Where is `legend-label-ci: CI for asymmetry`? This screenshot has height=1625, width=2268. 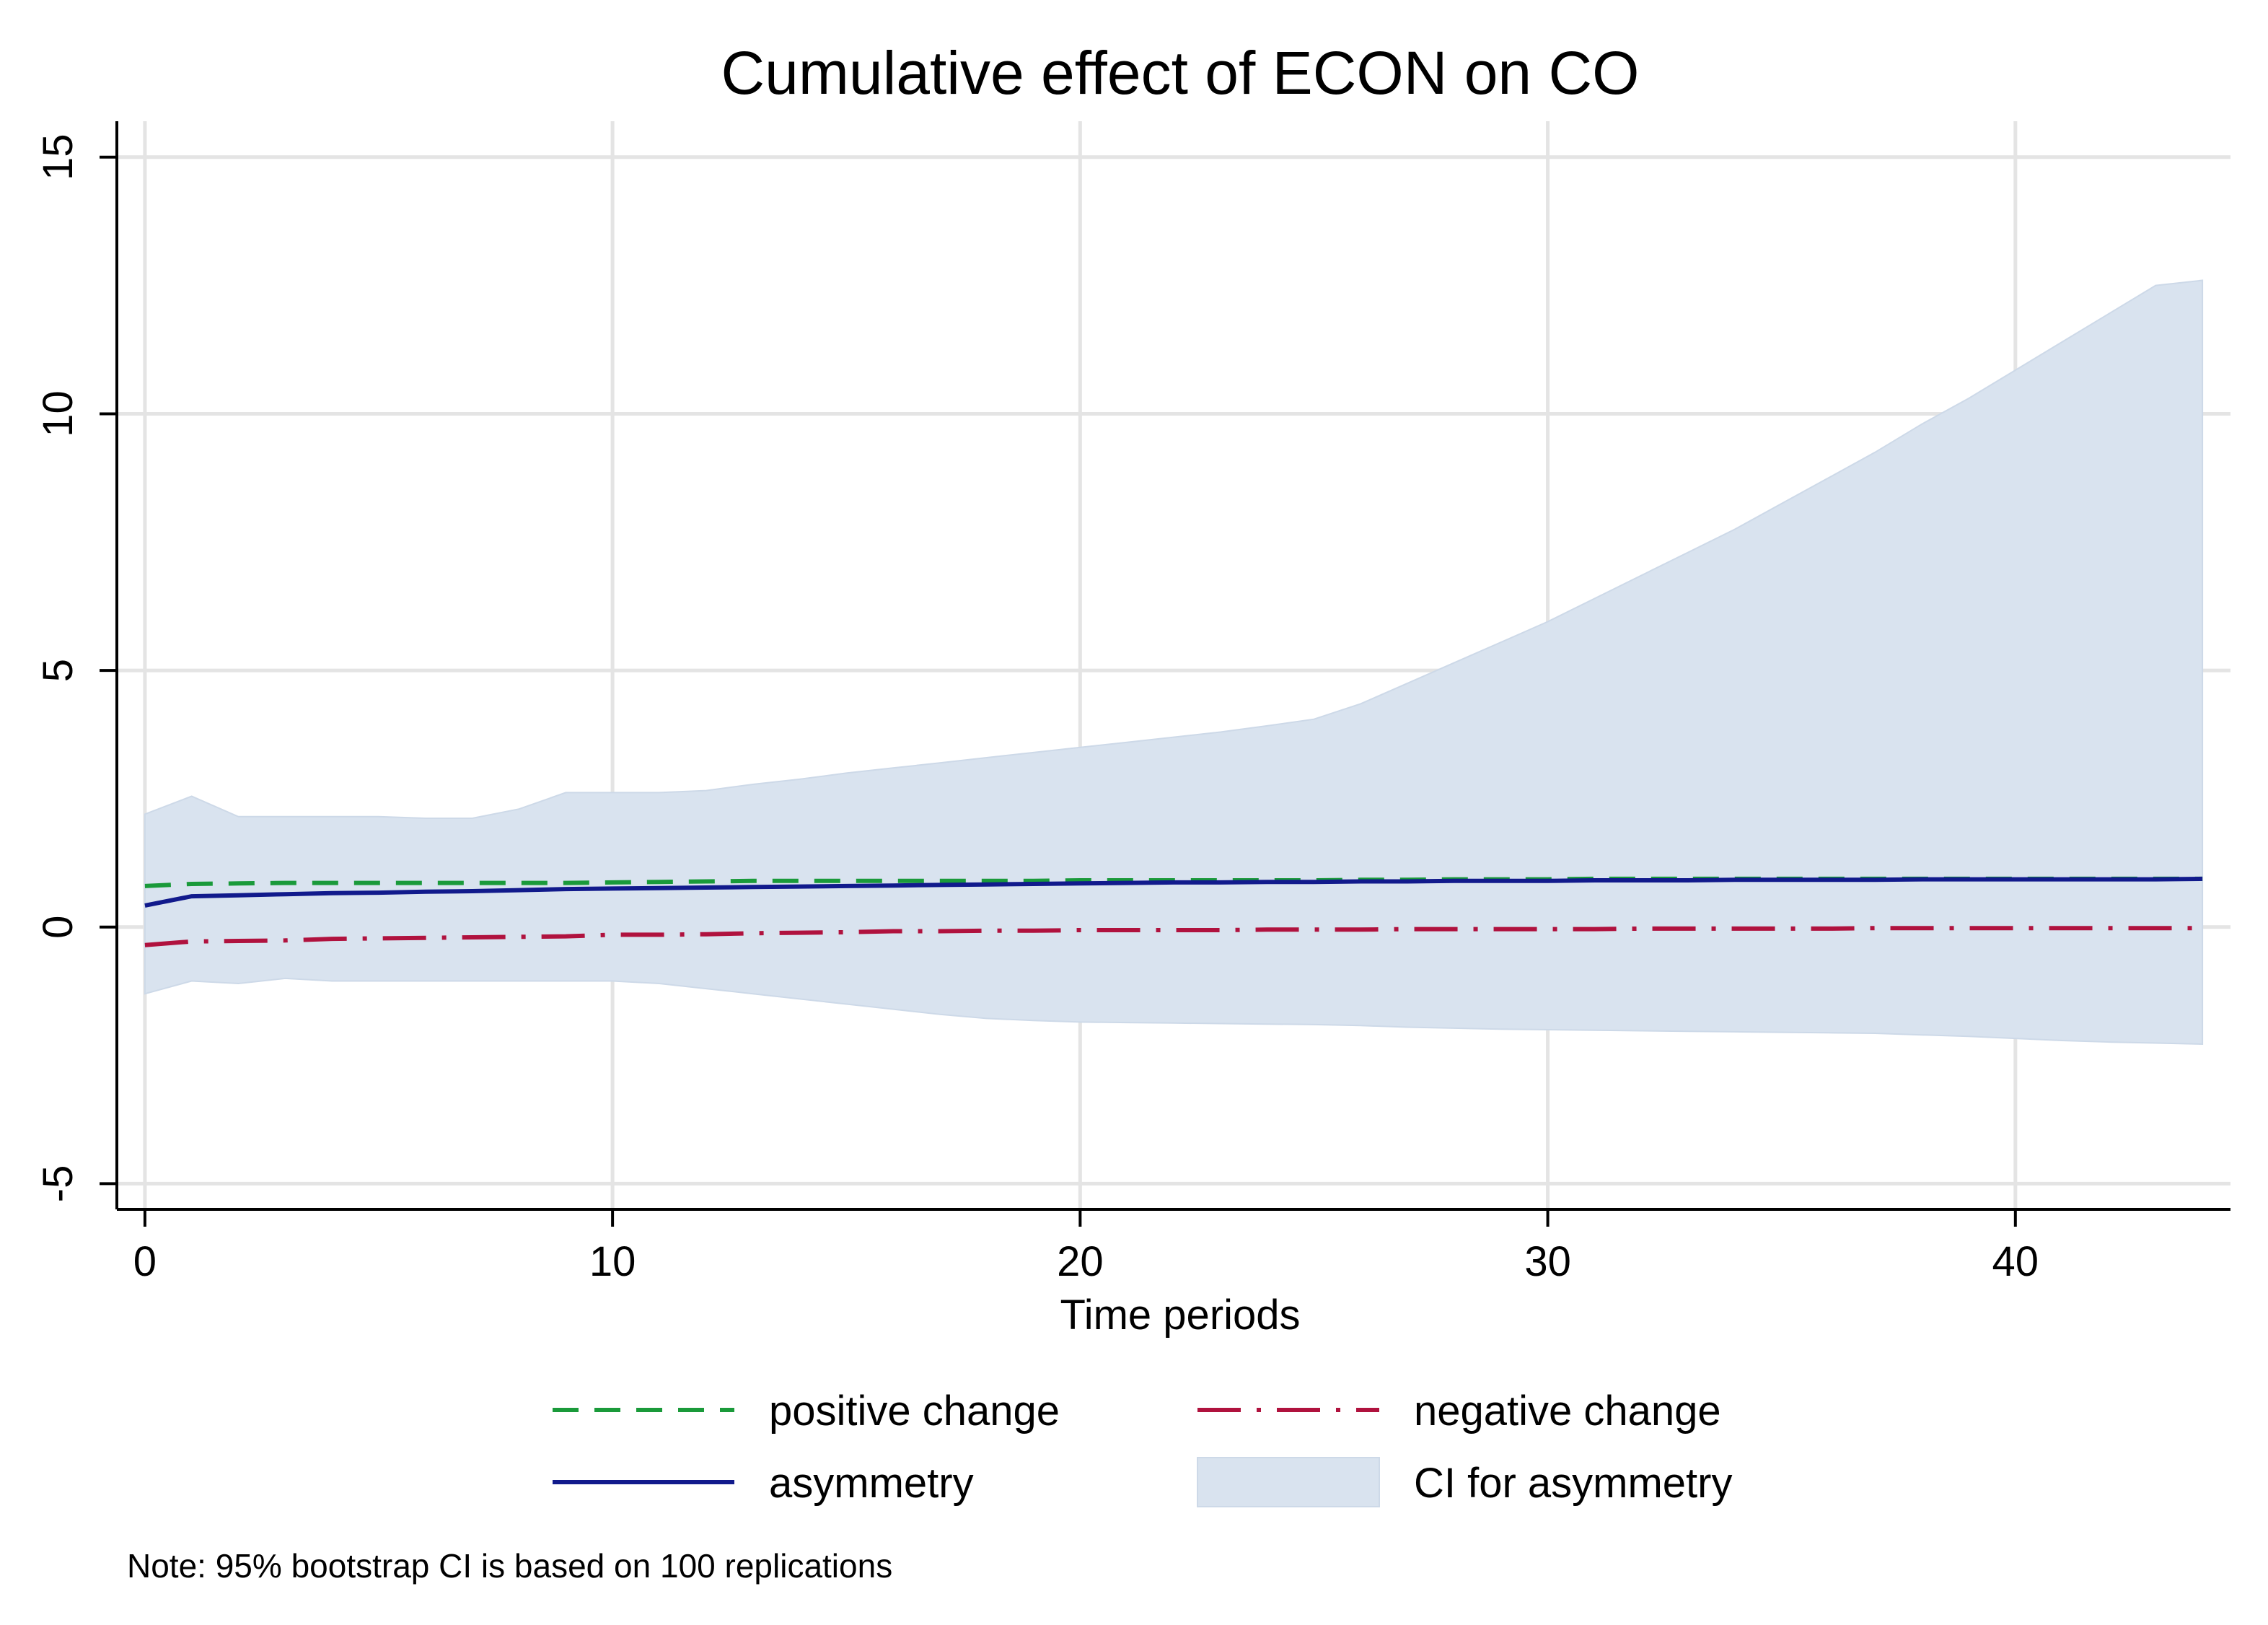
legend-label-ci: CI for asymmetry is located at coordinates (1573, 1484).